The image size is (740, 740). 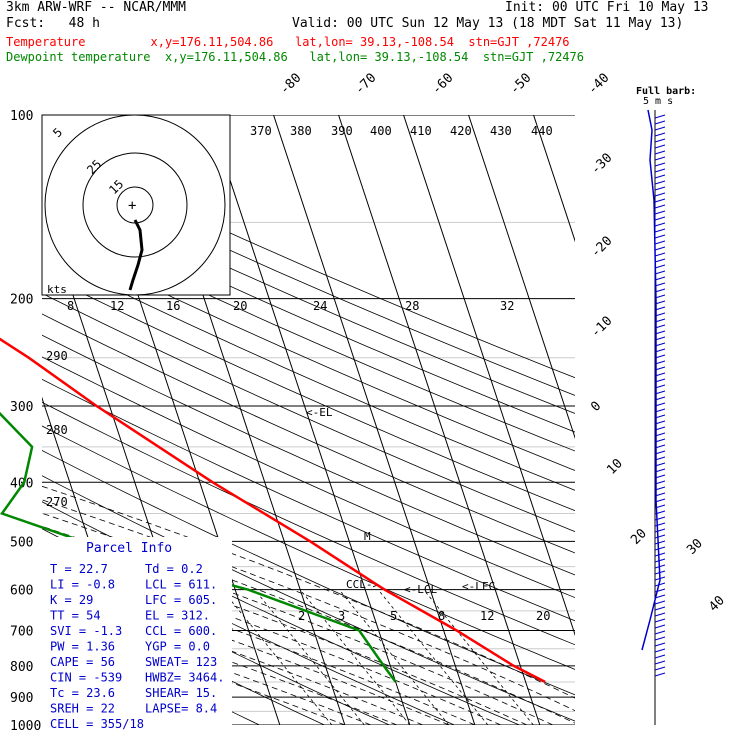 I want to click on parcel-info-left: SREH = 22, so click(x=82, y=709).